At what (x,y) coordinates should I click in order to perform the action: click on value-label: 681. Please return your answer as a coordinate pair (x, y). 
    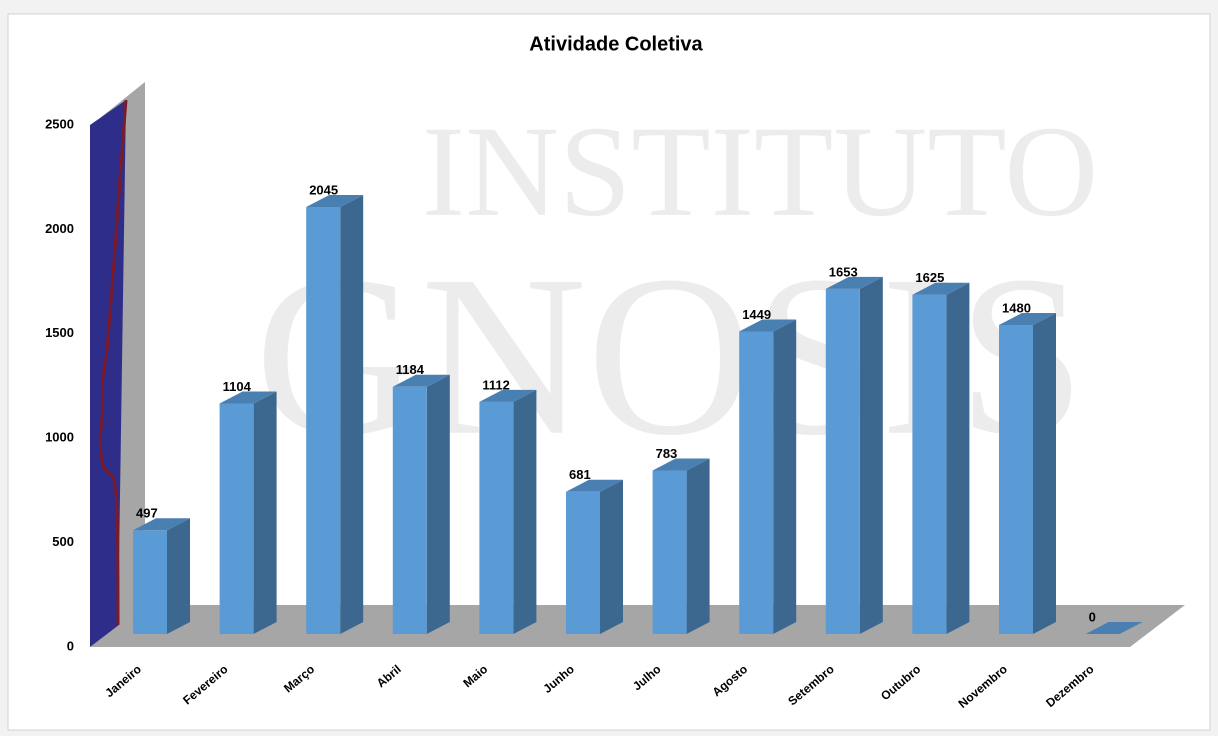
    Looking at the image, I should click on (580, 474).